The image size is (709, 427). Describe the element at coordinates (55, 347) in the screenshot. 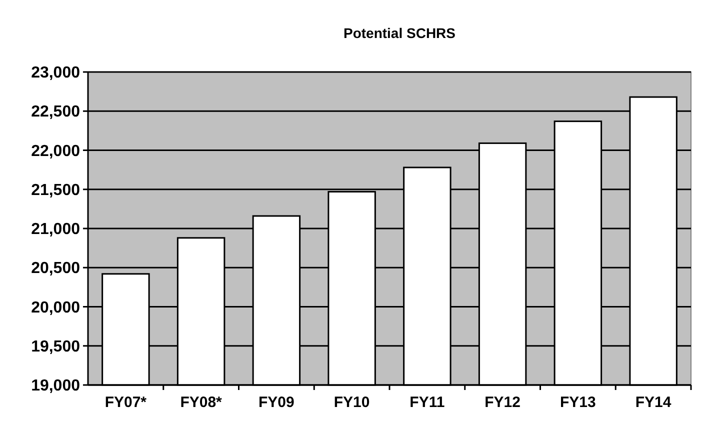

I see `y-tick-label: 19,500` at that location.